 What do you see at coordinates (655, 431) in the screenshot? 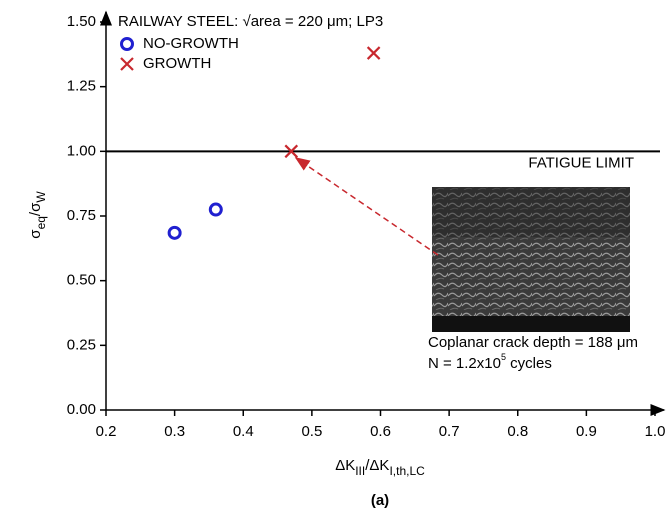
I see `x-tick-label: 1.0` at bounding box center [655, 431].